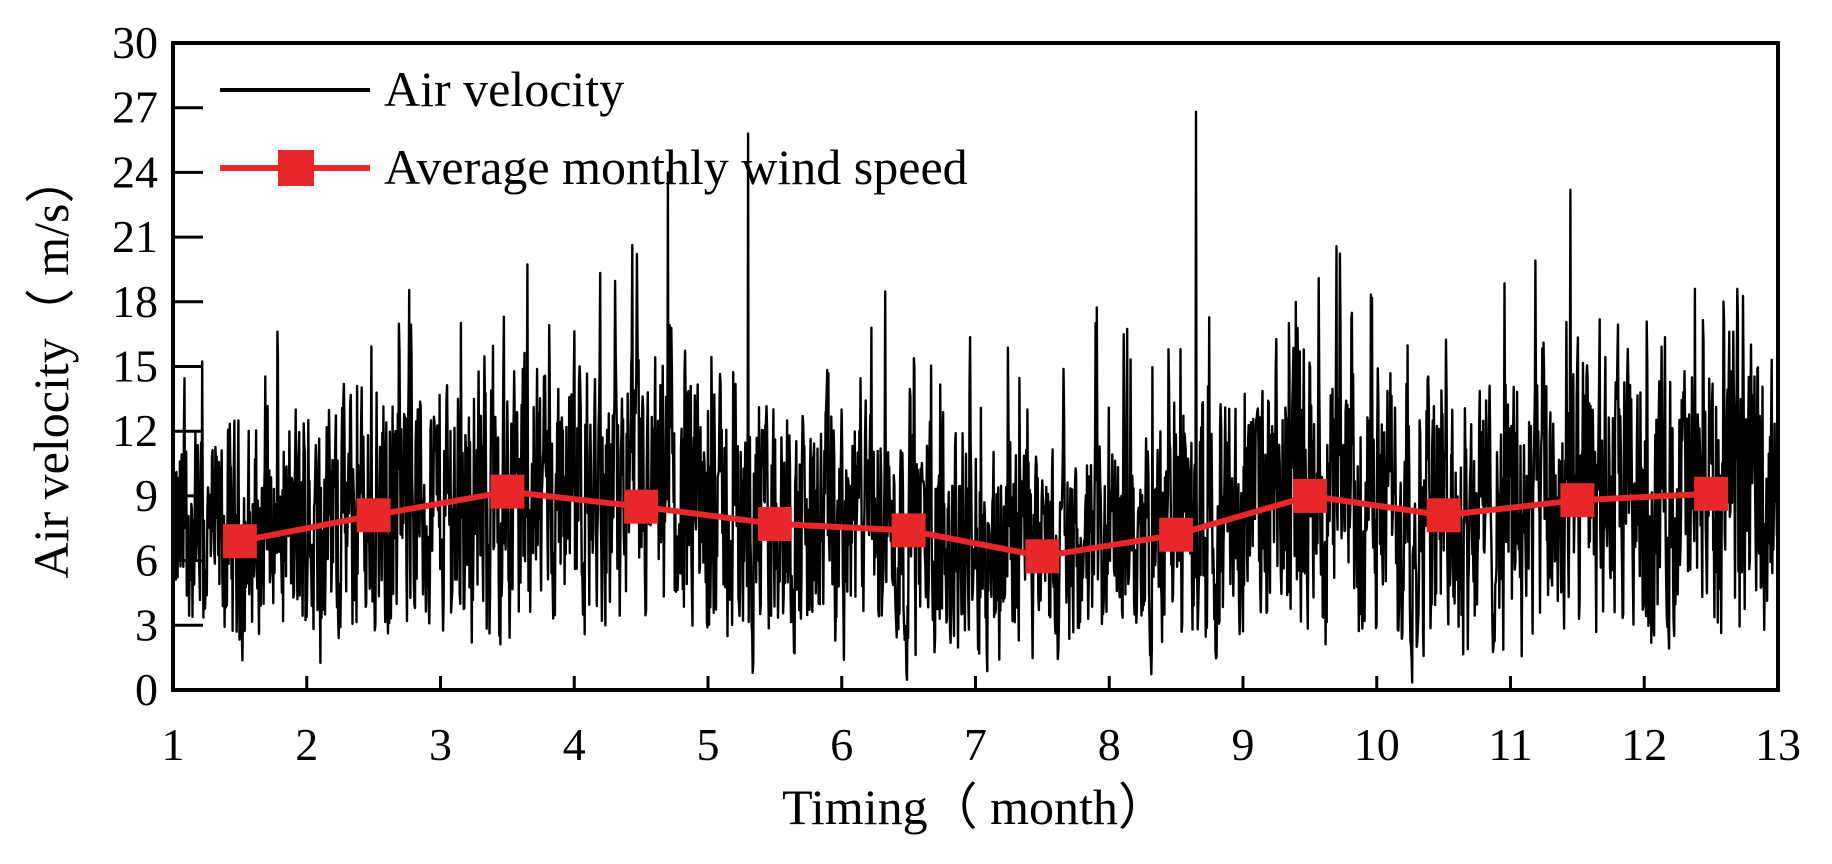  I want to click on x-tick-label: 11, so click(1510, 744).